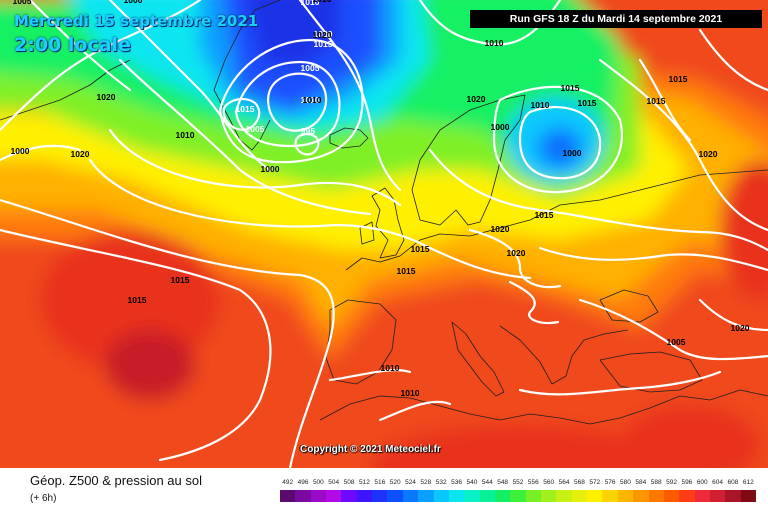  Describe the element at coordinates (255, 167) in the screenshot. I see `isobar-1010-north` at that location.